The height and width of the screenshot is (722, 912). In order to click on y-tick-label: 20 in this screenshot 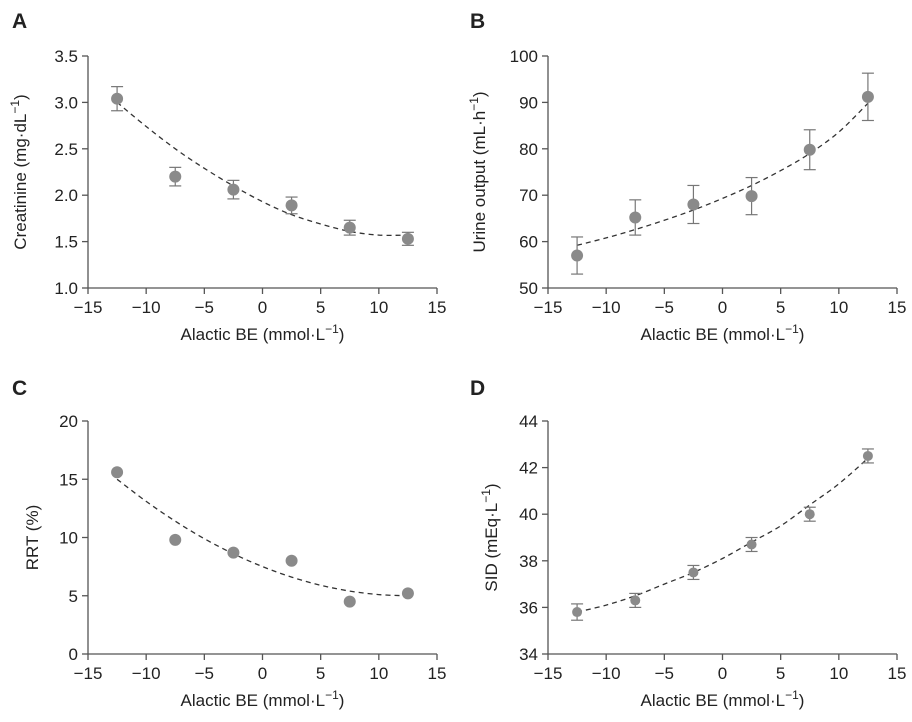, I will do `click(68, 421)`.